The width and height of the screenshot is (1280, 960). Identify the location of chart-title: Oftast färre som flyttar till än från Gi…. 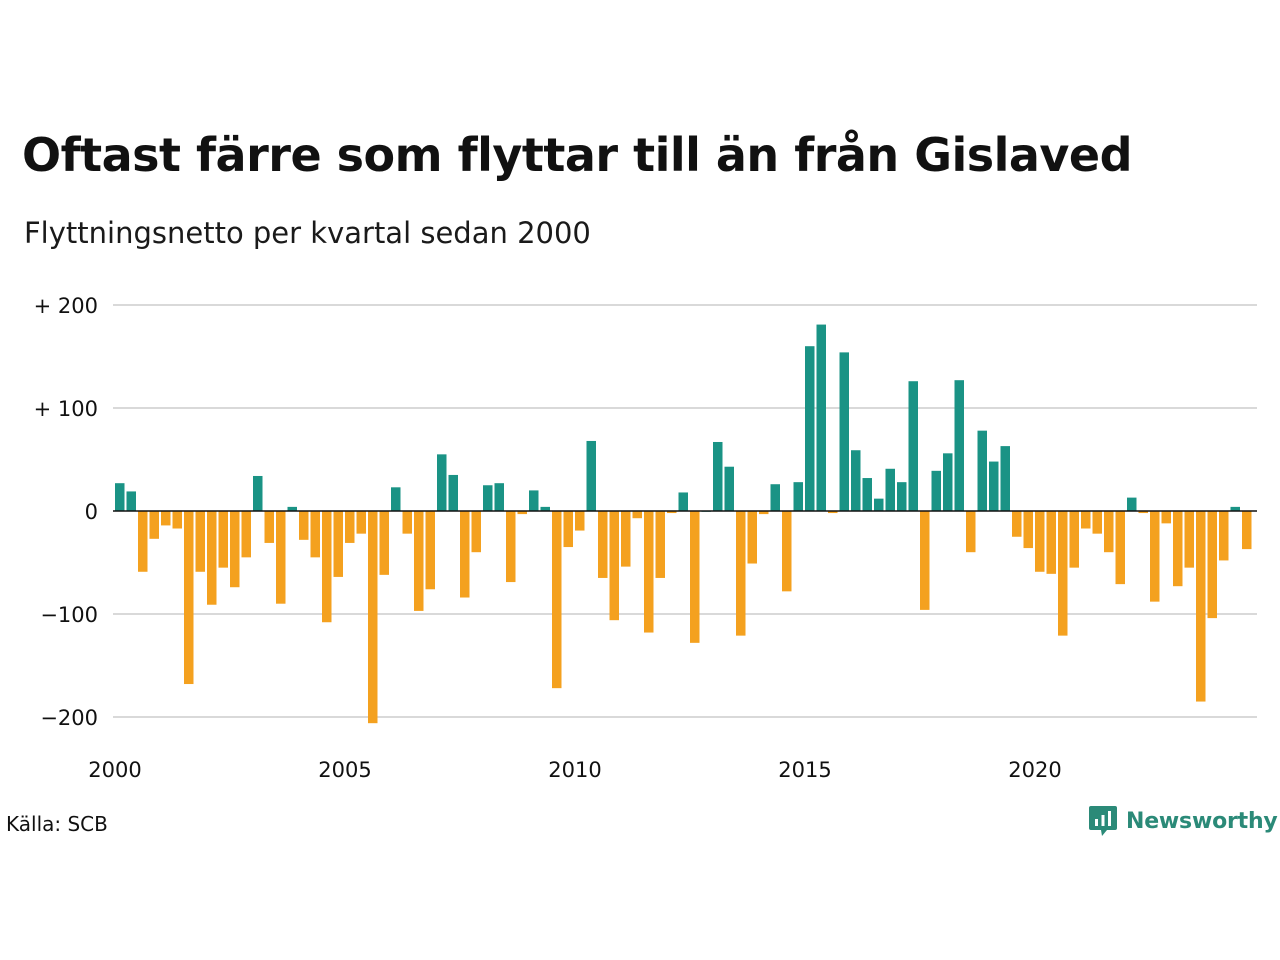
(577, 155).